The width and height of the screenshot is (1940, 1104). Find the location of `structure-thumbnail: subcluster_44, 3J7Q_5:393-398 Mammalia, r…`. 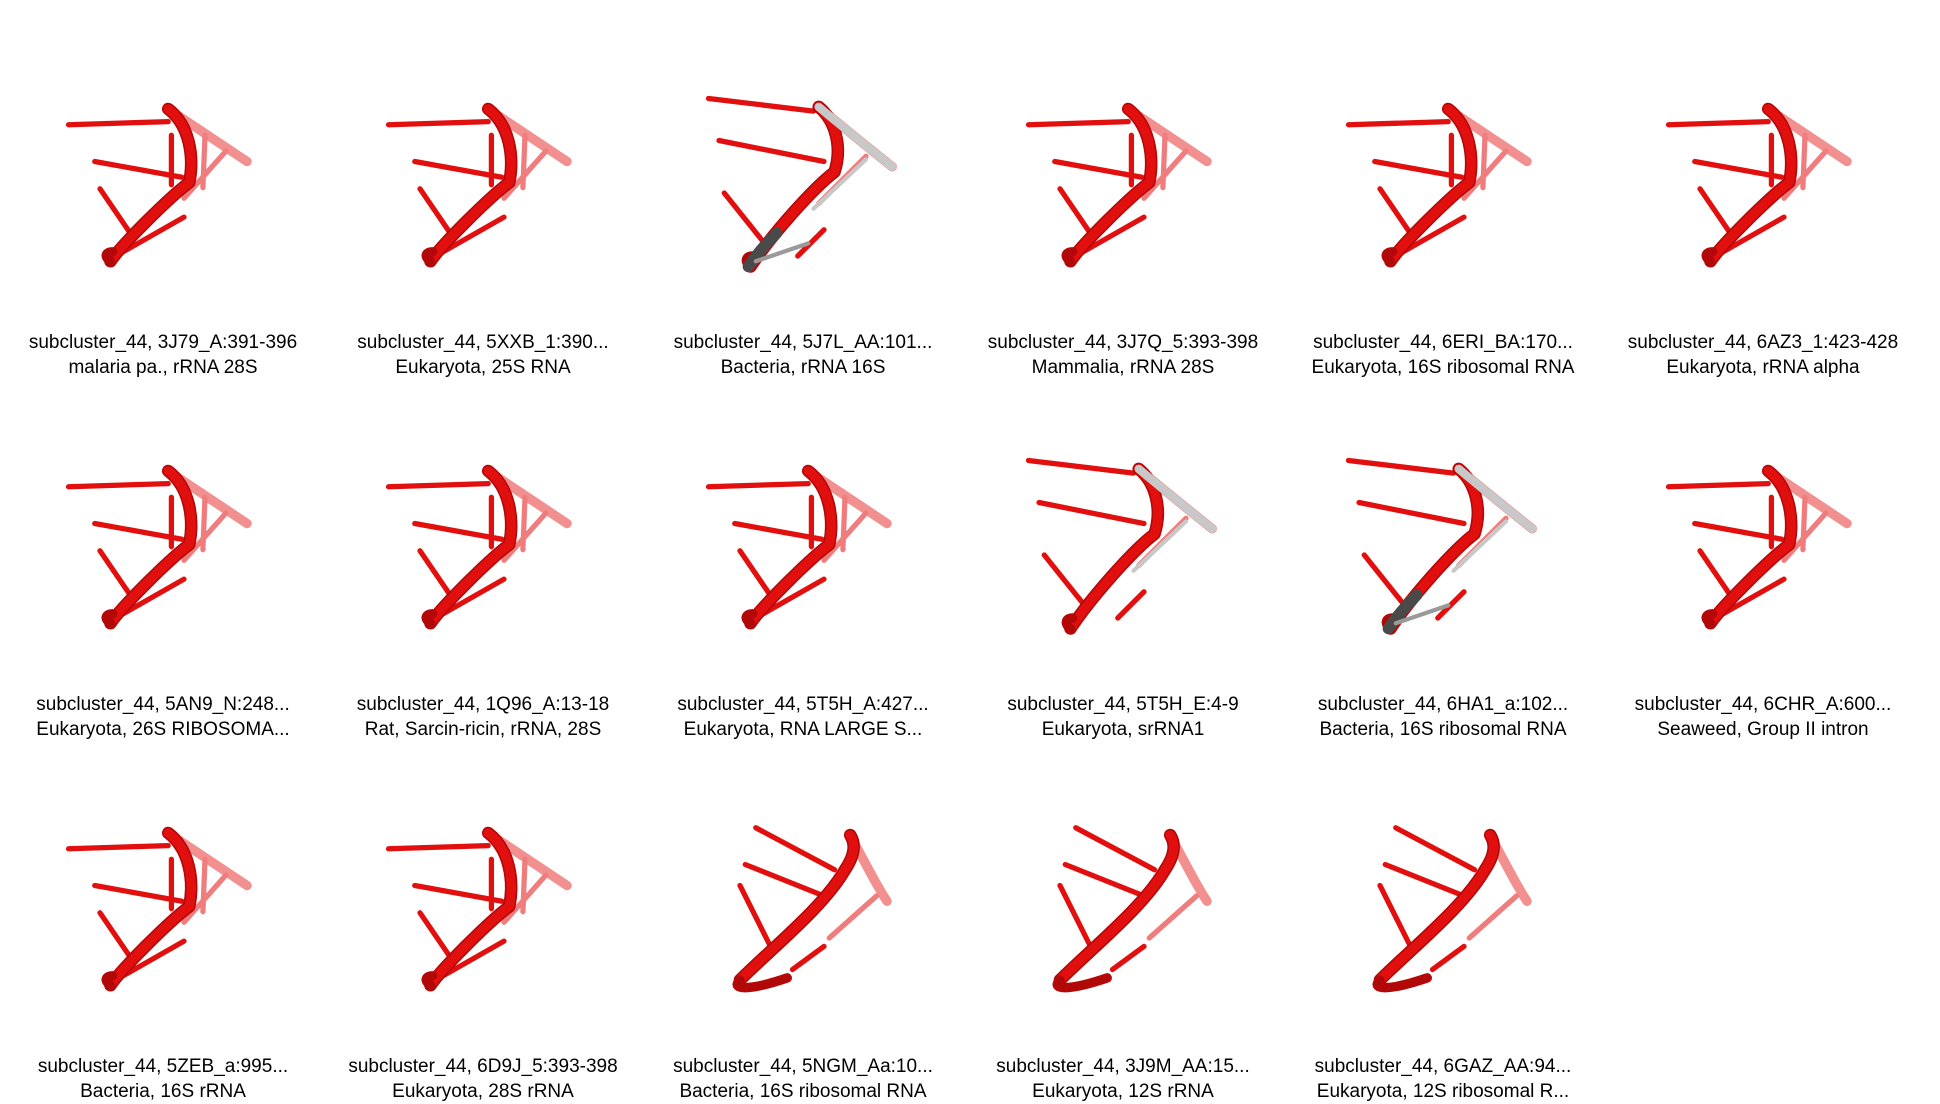

structure-thumbnail: subcluster_44, 3J7Q_5:393-398 Mammalia, r… is located at coordinates (1123, 193).